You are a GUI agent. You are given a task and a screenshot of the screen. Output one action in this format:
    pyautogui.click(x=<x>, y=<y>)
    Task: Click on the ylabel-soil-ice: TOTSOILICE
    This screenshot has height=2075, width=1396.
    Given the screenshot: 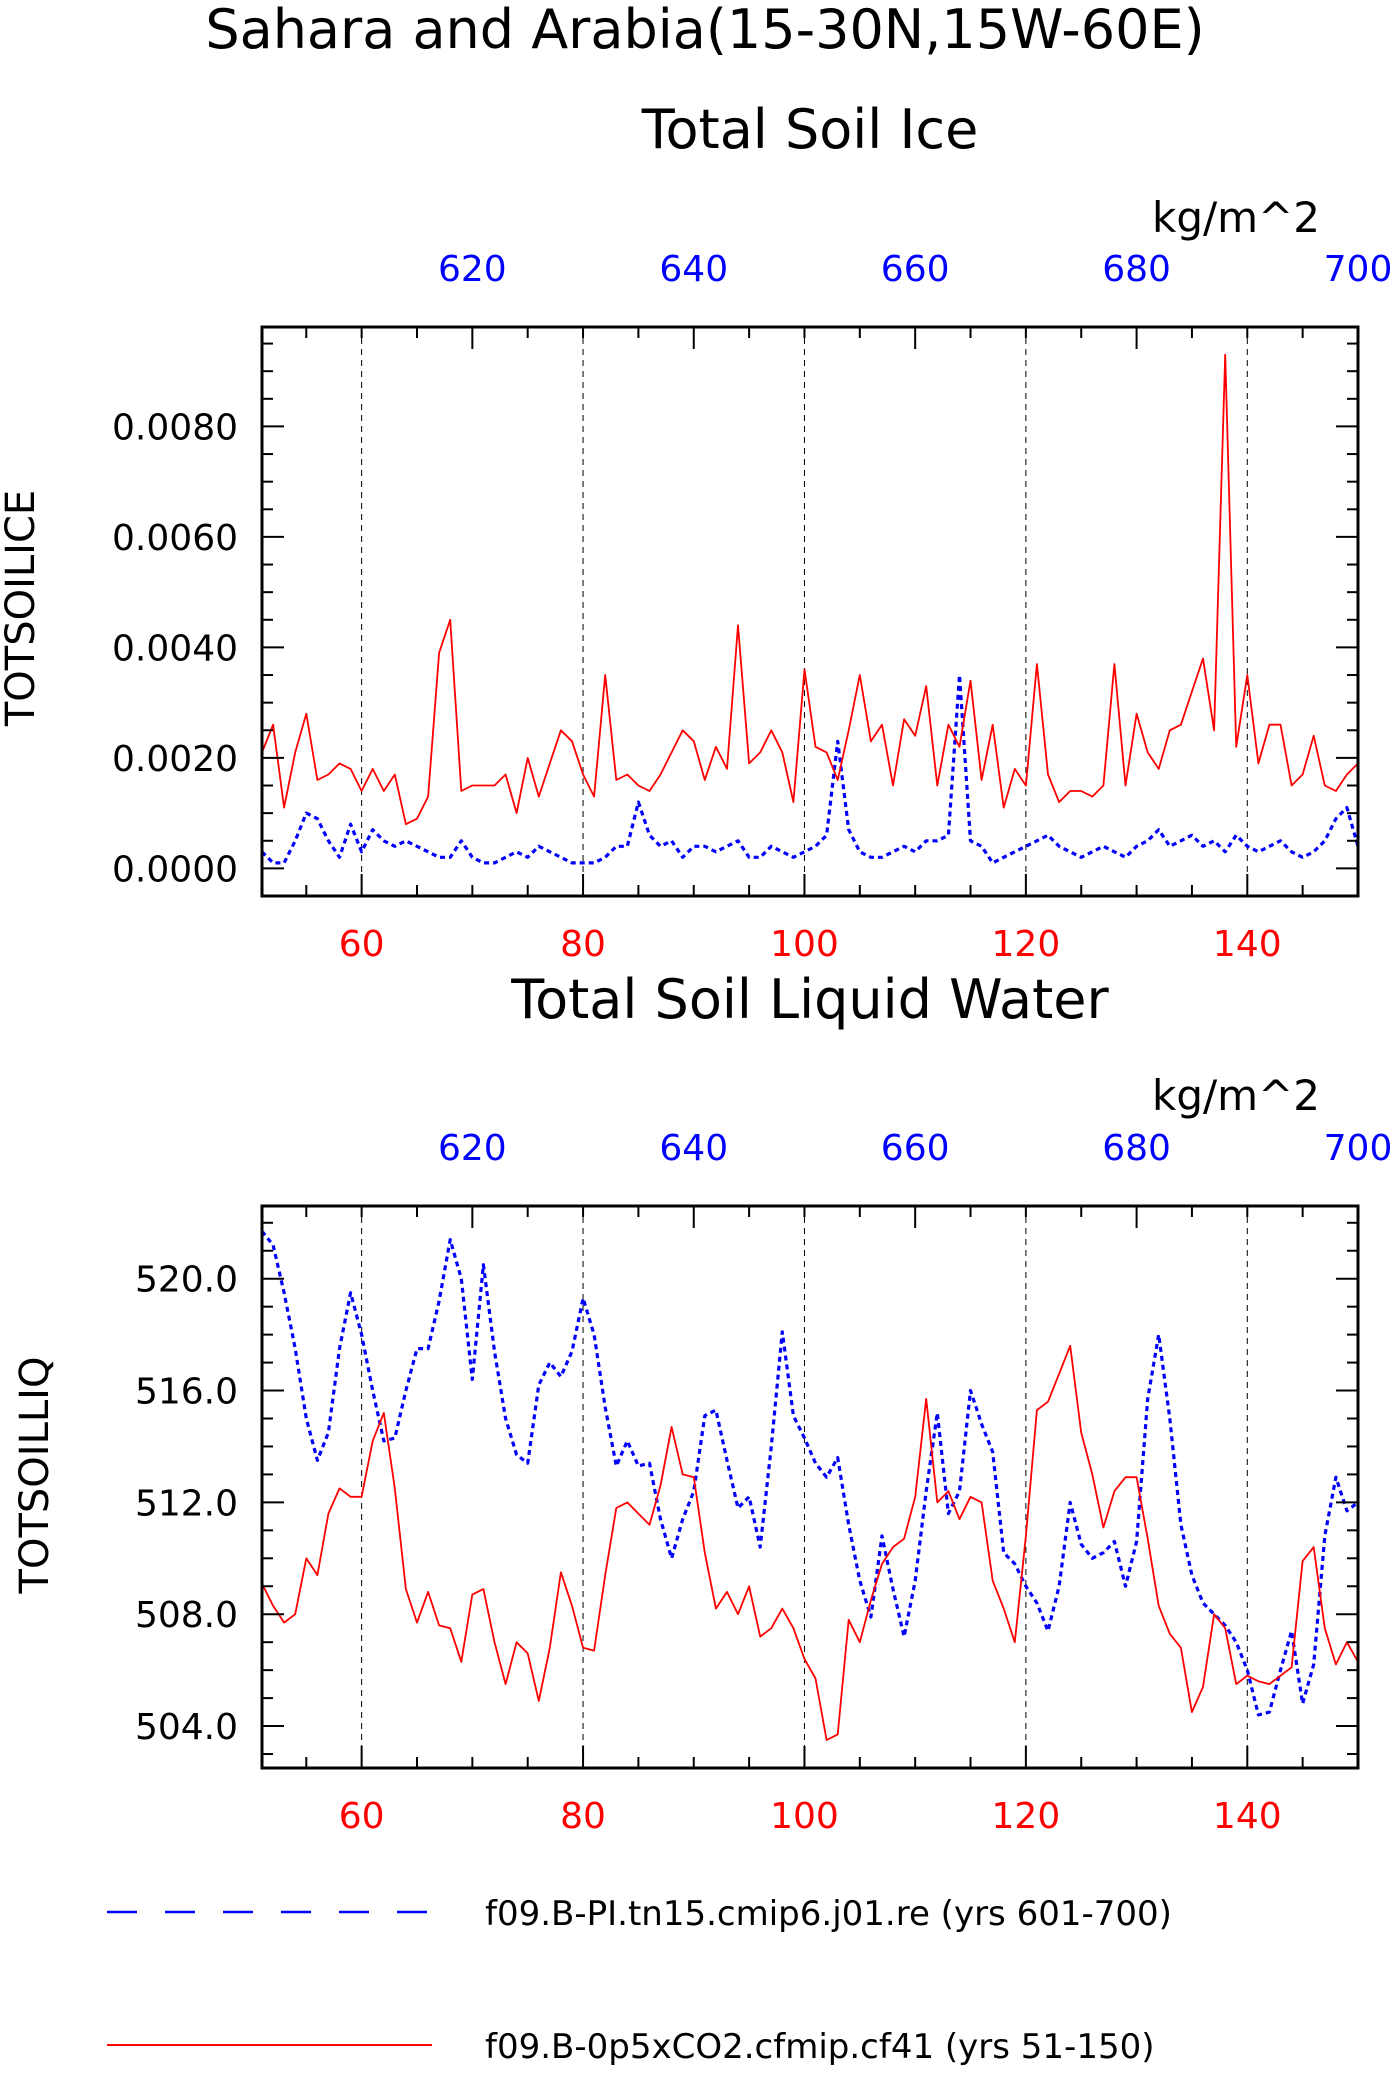 What is the action you would take?
    pyautogui.click(x=22, y=608)
    